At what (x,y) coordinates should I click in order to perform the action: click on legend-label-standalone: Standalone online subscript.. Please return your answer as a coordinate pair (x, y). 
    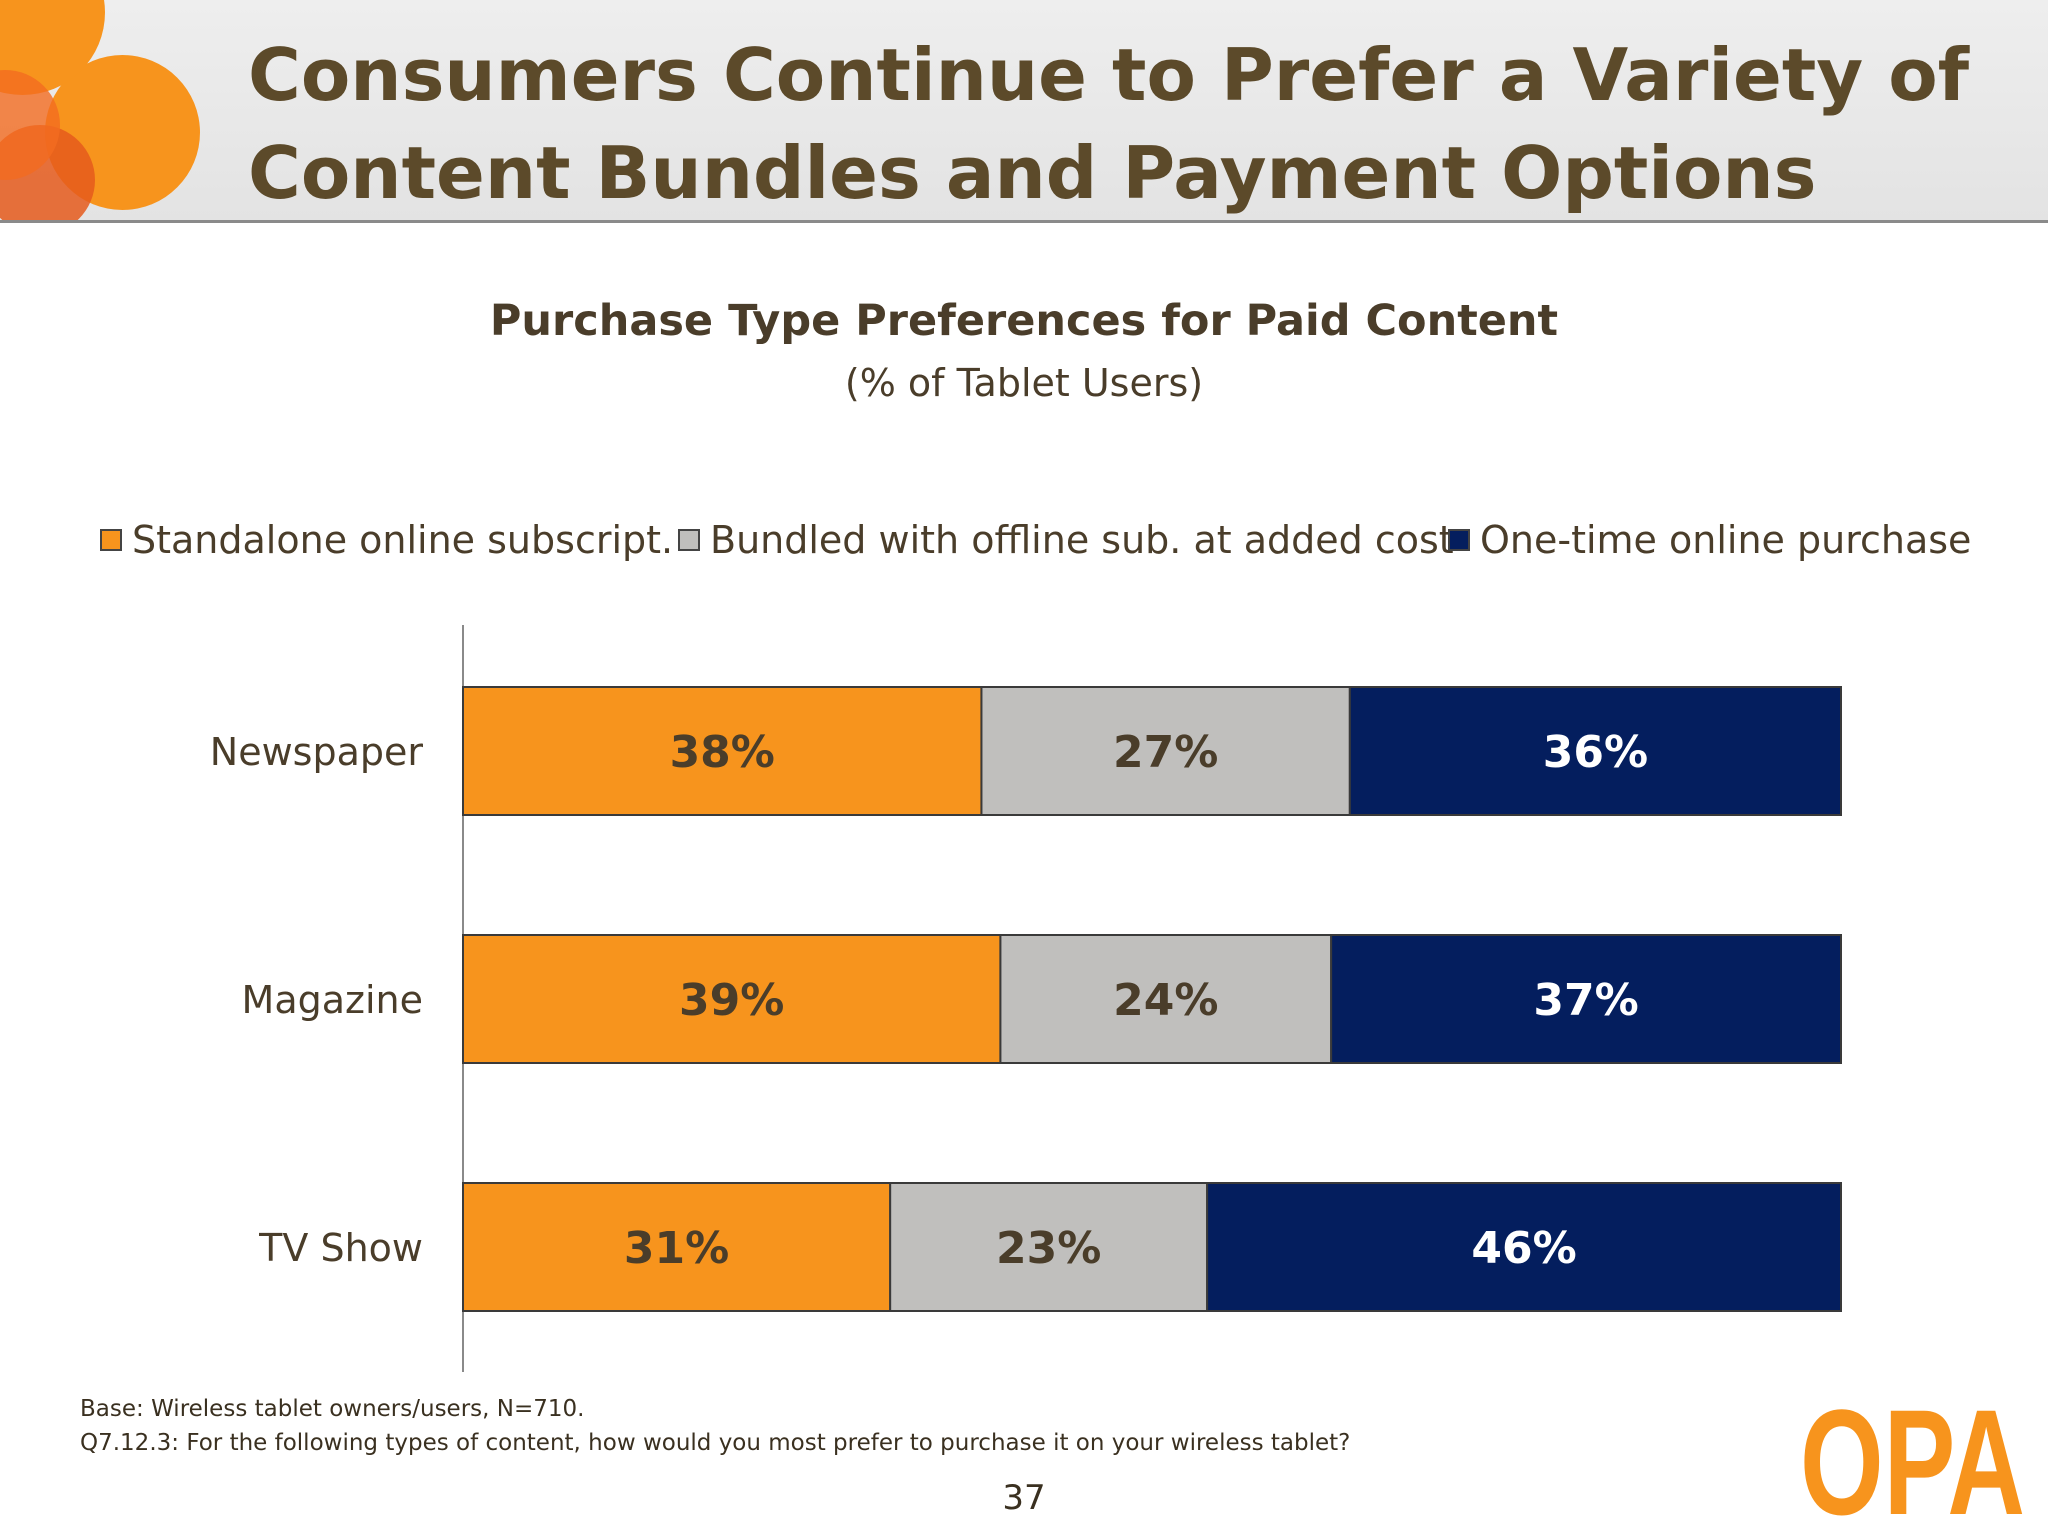
    Looking at the image, I should click on (403, 540).